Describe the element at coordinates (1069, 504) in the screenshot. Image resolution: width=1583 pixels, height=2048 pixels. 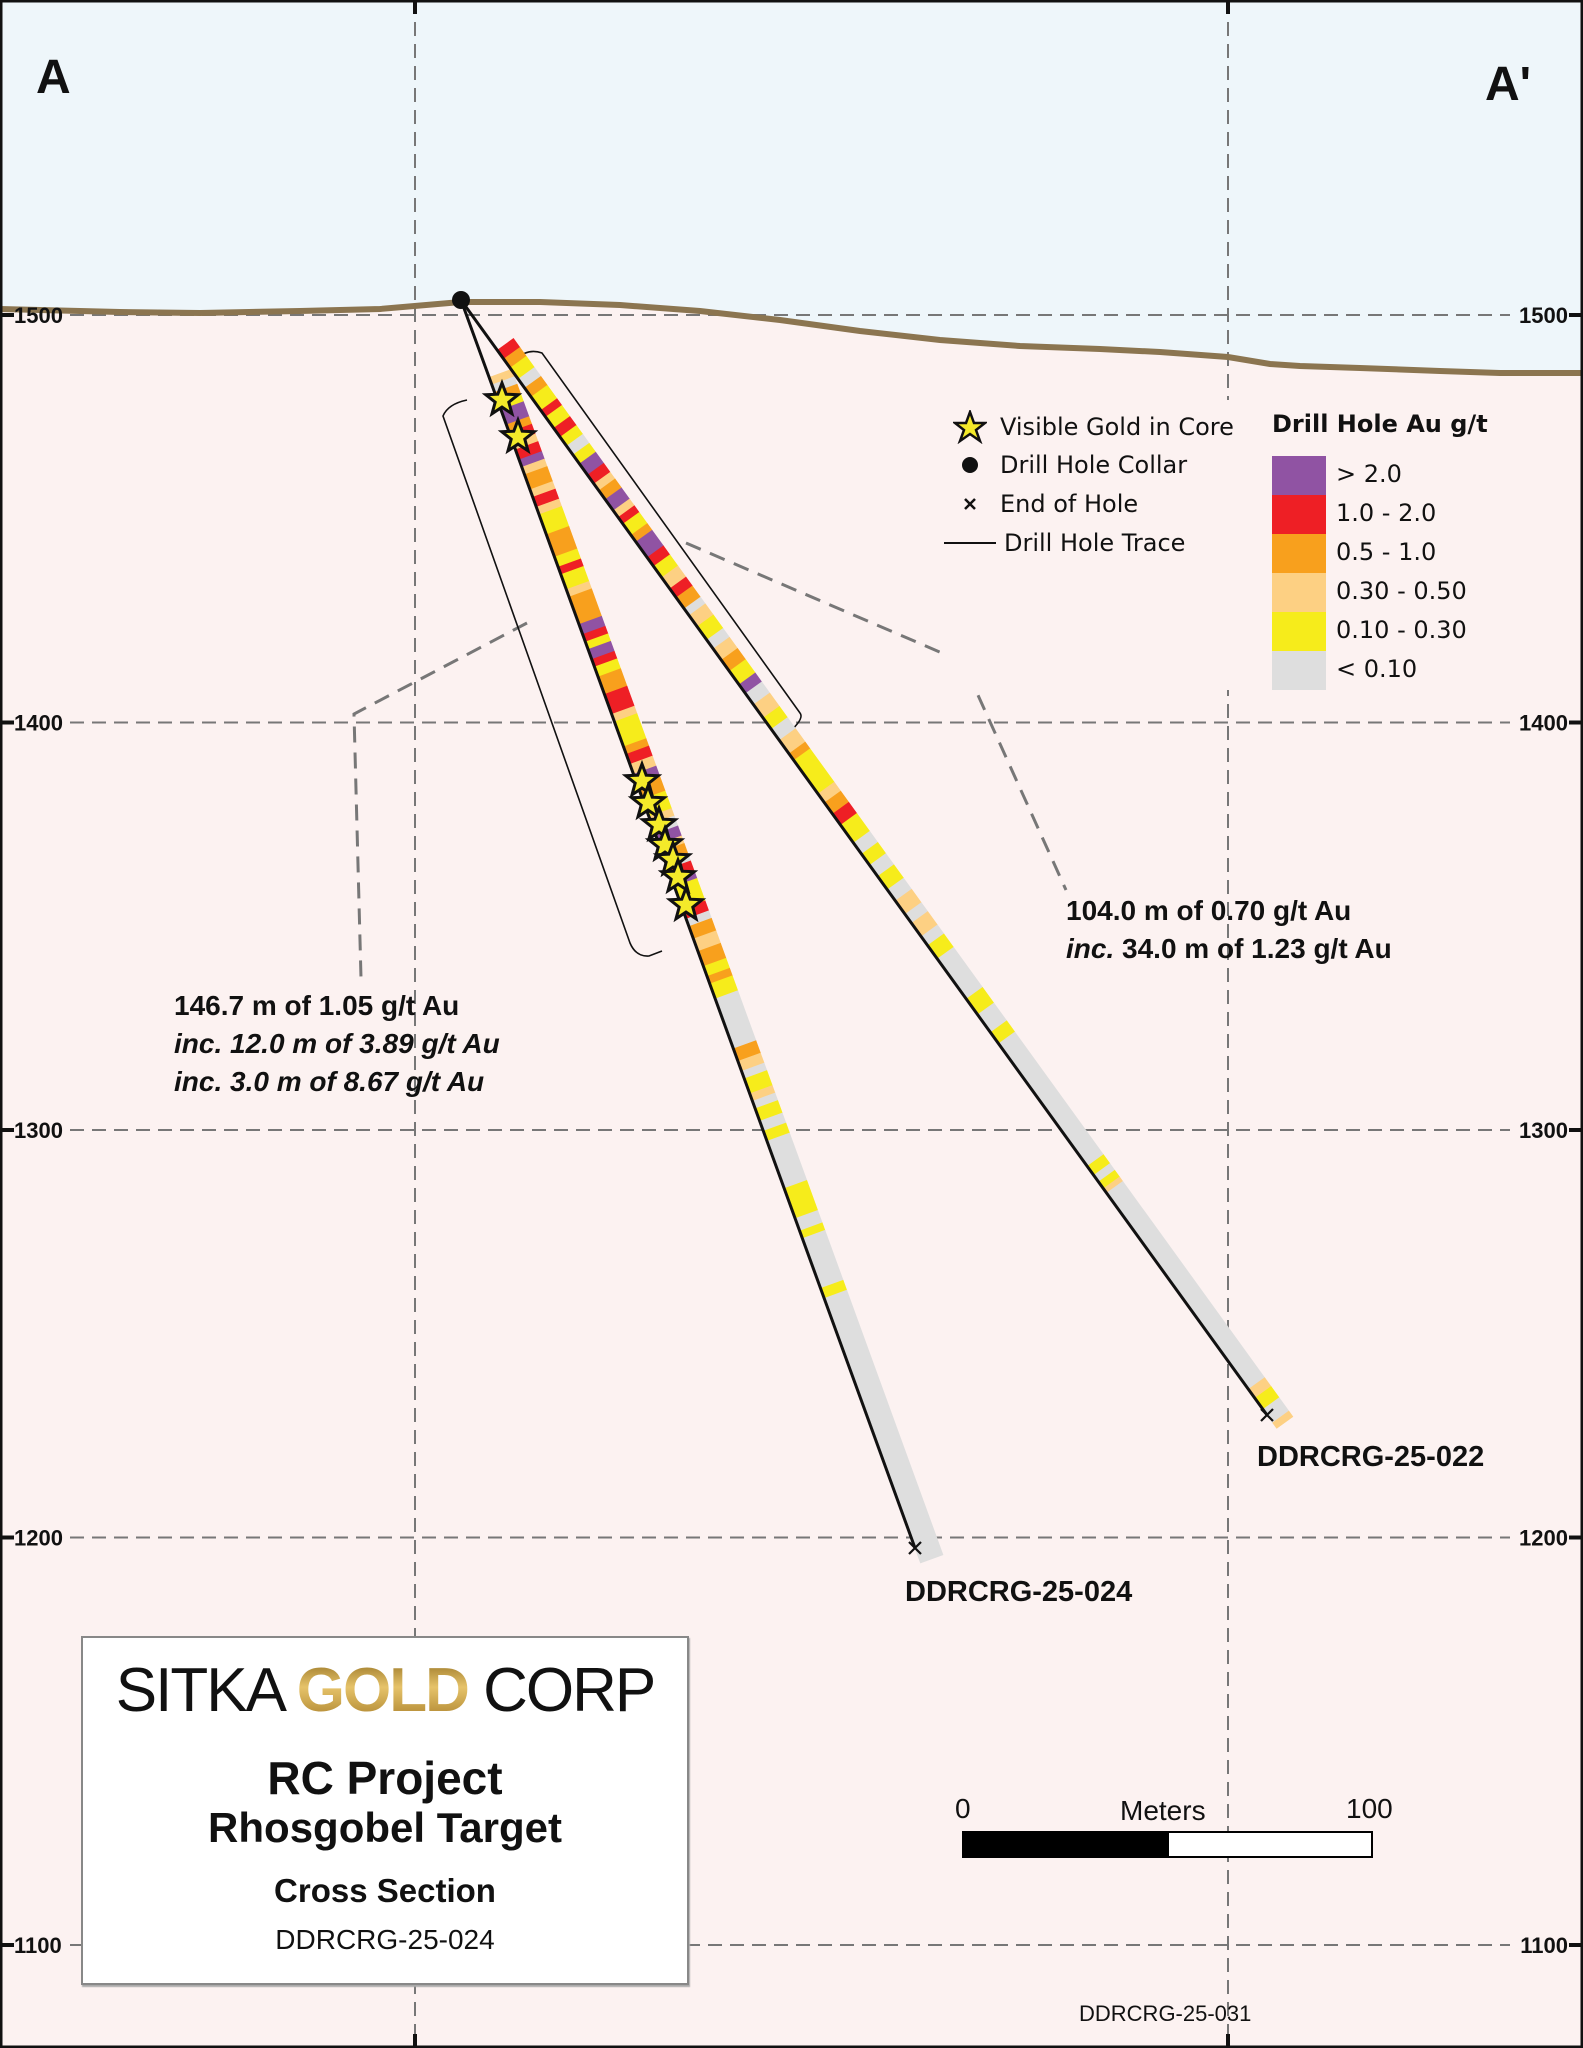
I see `legend-label: End of Hole` at that location.